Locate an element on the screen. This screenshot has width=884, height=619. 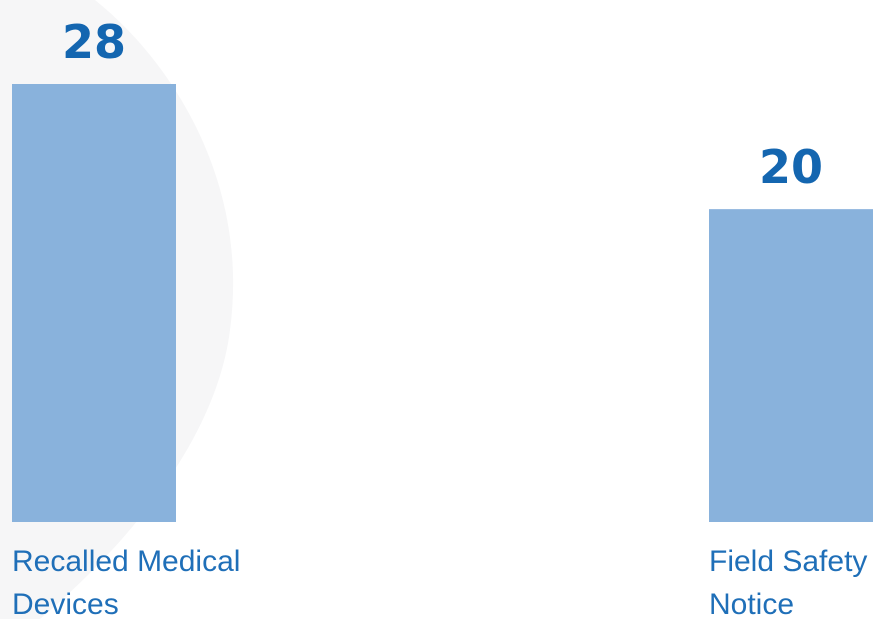
value-label-0: 28 is located at coordinates (94, 42).